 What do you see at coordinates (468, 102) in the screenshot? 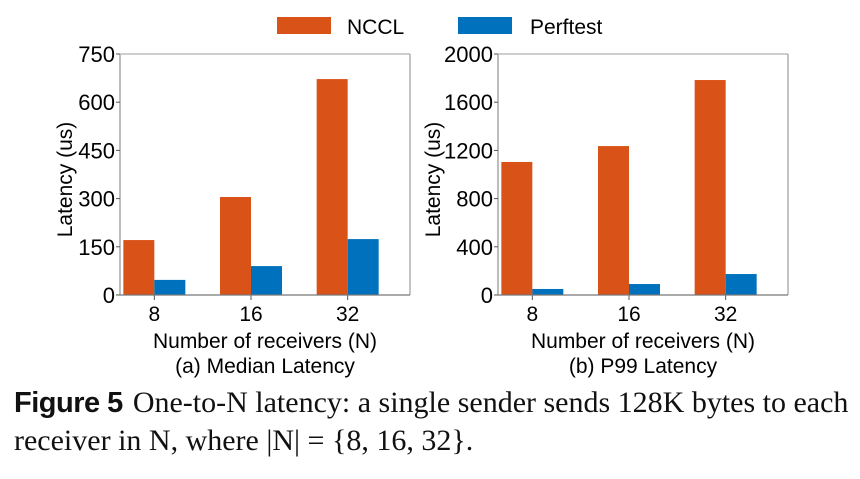
I see `y-tick-label: 1600` at bounding box center [468, 102].